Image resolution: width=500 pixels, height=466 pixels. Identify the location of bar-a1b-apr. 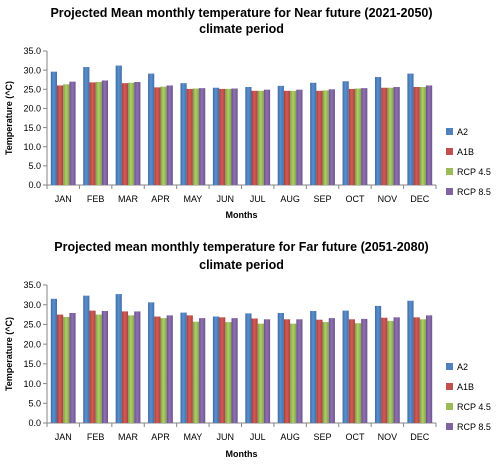
(157, 369).